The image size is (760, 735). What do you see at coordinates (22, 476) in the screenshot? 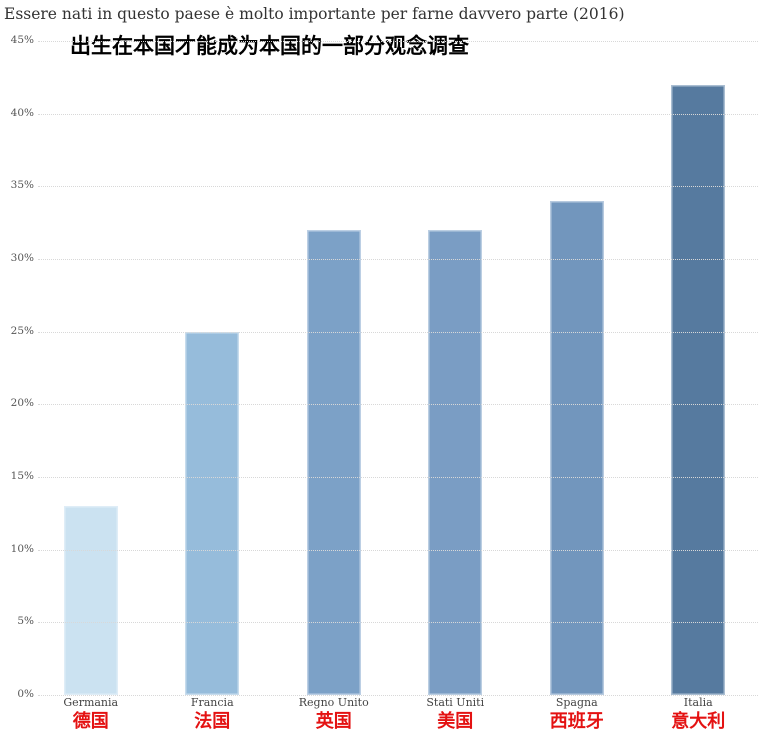
I see `y-tick-label-15pct: 15%` at bounding box center [22, 476].